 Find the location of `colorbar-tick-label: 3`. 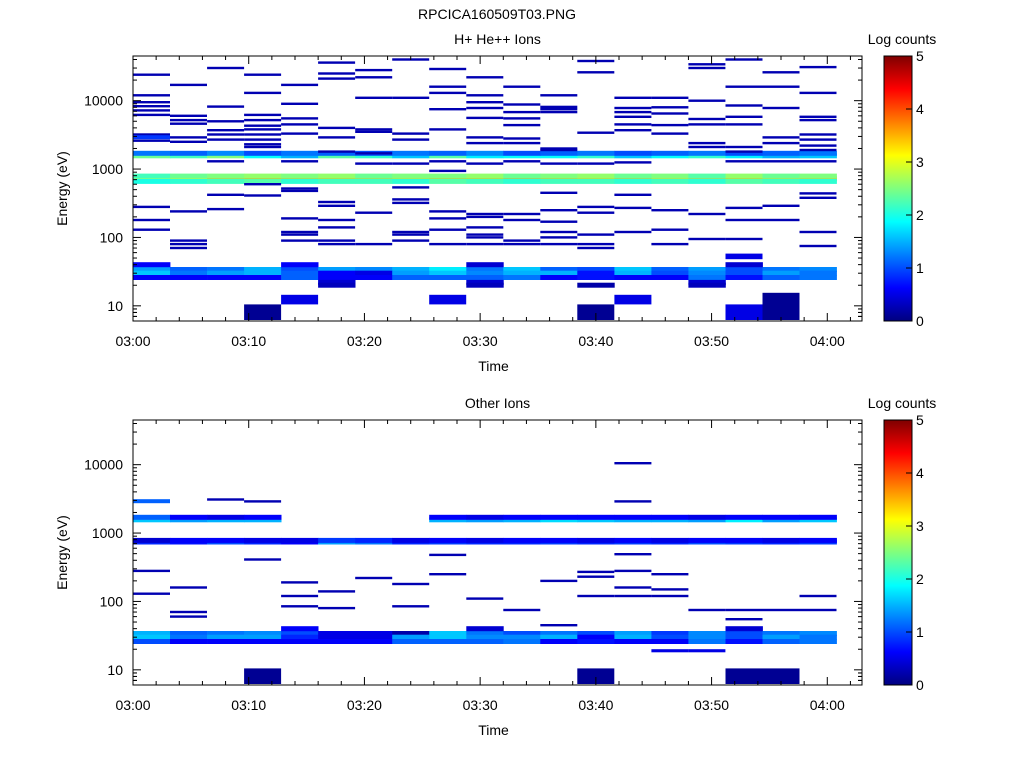

colorbar-tick-label: 3 is located at coordinates (920, 526).